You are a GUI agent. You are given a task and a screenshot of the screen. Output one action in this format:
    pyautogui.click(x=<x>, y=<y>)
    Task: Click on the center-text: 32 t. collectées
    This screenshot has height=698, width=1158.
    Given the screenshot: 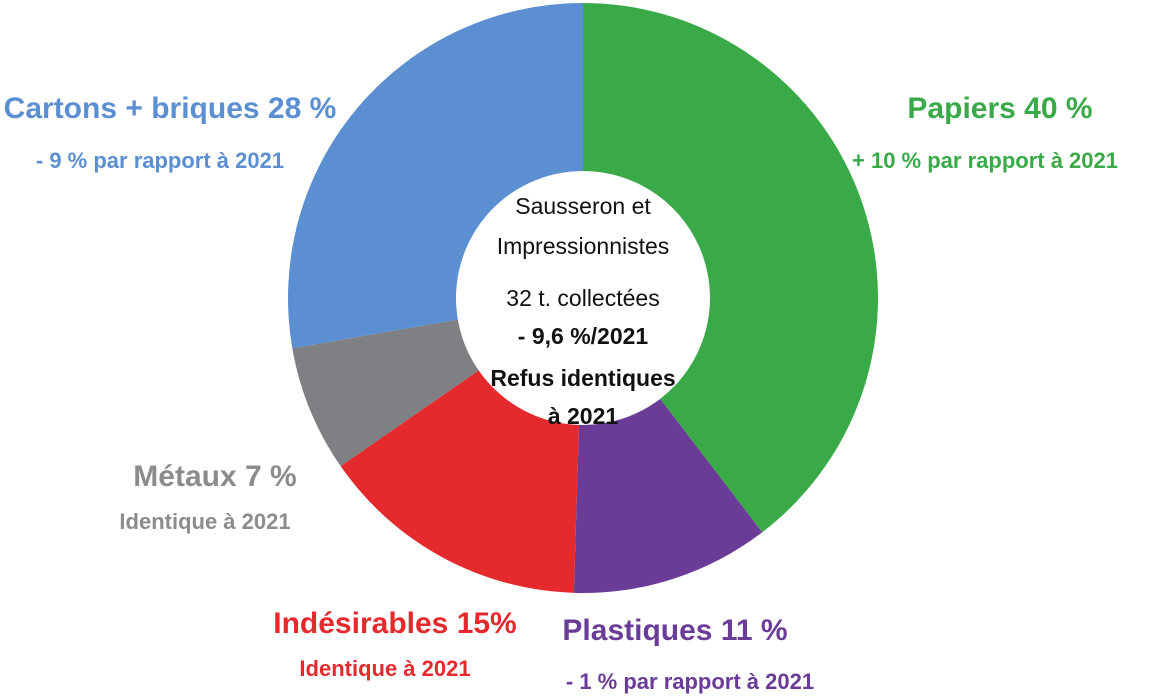 What is the action you would take?
    pyautogui.click(x=582, y=298)
    